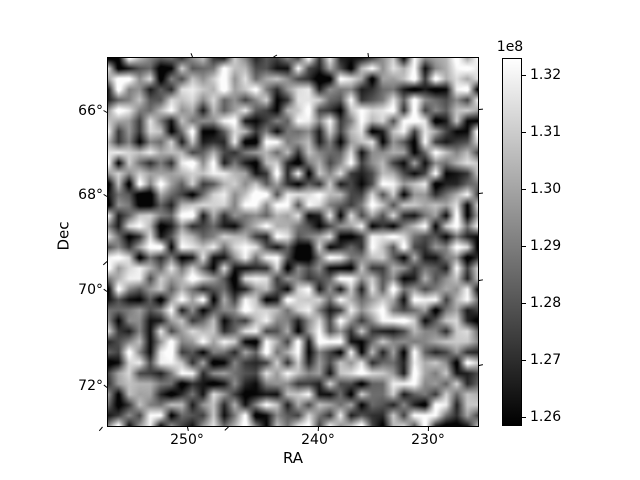 This screenshot has width=640, height=480. Describe the element at coordinates (546, 246) in the screenshot. I see `colorbar-tick-label: 1.29` at that location.